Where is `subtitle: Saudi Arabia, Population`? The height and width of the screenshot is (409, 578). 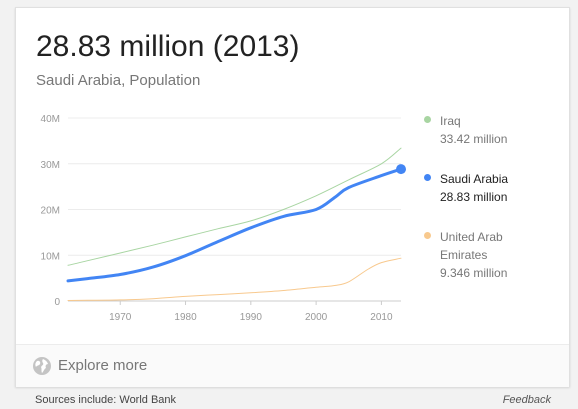
subtitle: Saudi Arabia, Population is located at coordinates (118, 80).